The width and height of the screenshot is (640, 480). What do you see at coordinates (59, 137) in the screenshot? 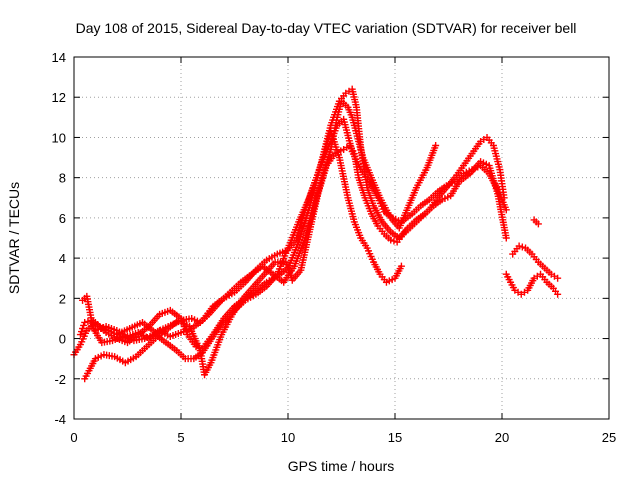
I see `y-tick-label: 10` at bounding box center [59, 137].